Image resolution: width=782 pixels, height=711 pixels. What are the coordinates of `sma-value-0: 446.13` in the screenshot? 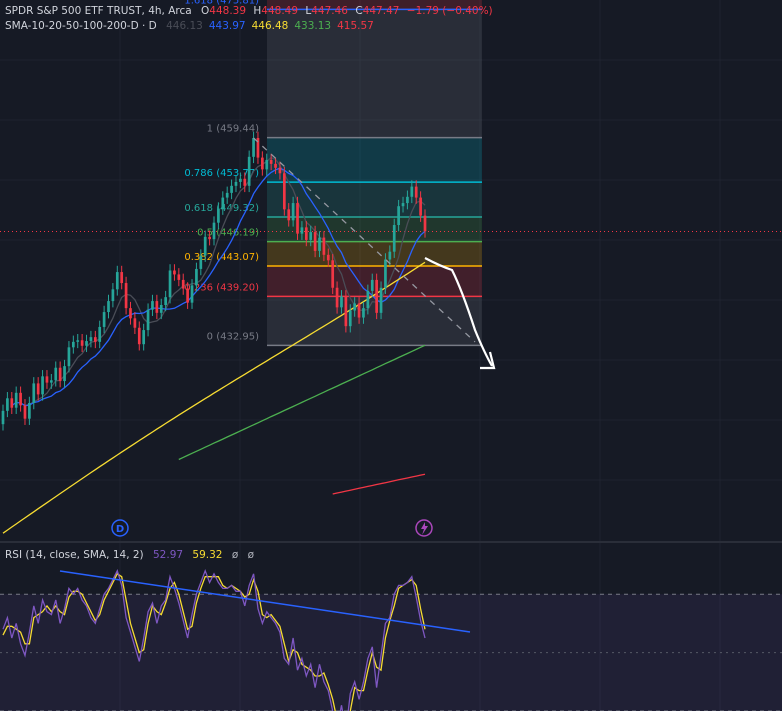 It's located at (184, 26).